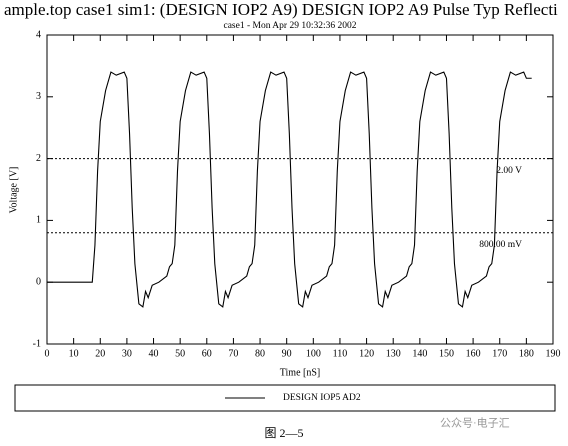  I want to click on x-tick-label: 40, so click(154, 353).